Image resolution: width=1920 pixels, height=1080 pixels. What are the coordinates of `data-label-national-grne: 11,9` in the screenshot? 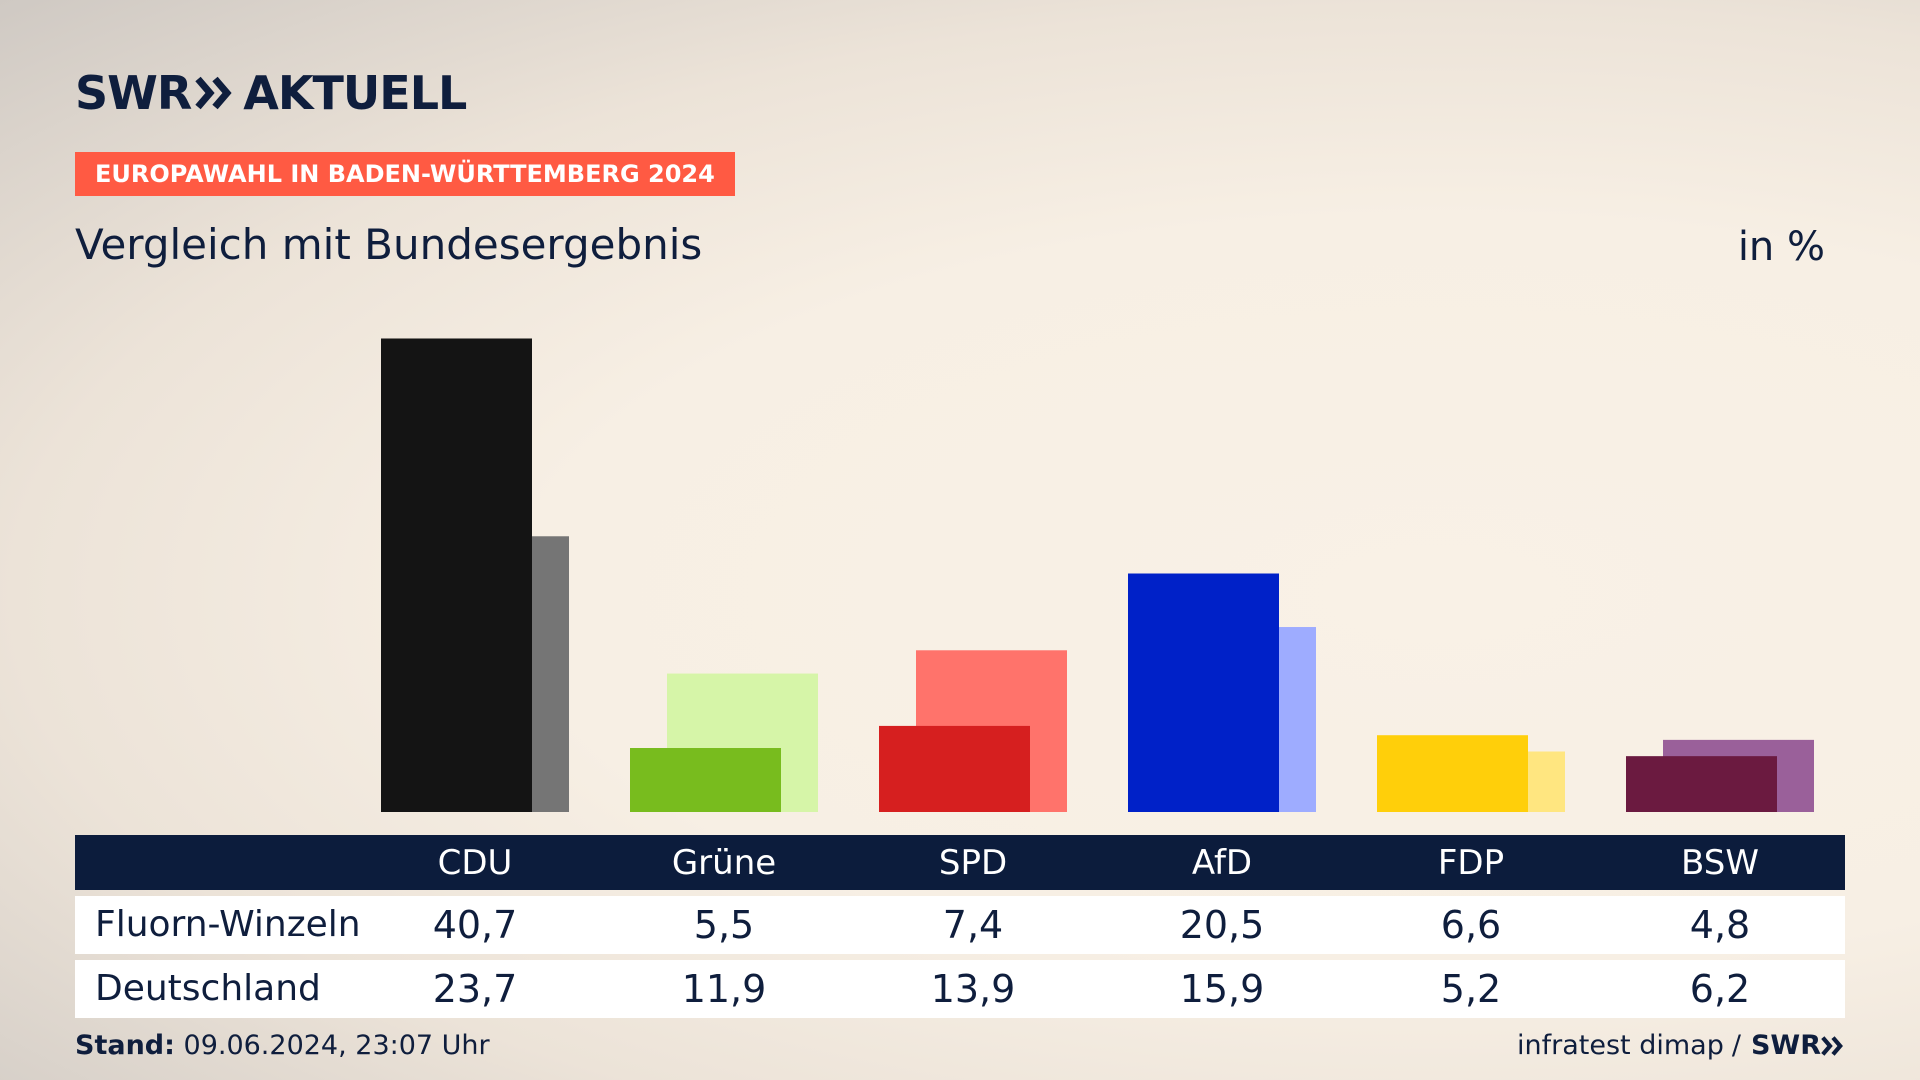 It's located at (724, 989).